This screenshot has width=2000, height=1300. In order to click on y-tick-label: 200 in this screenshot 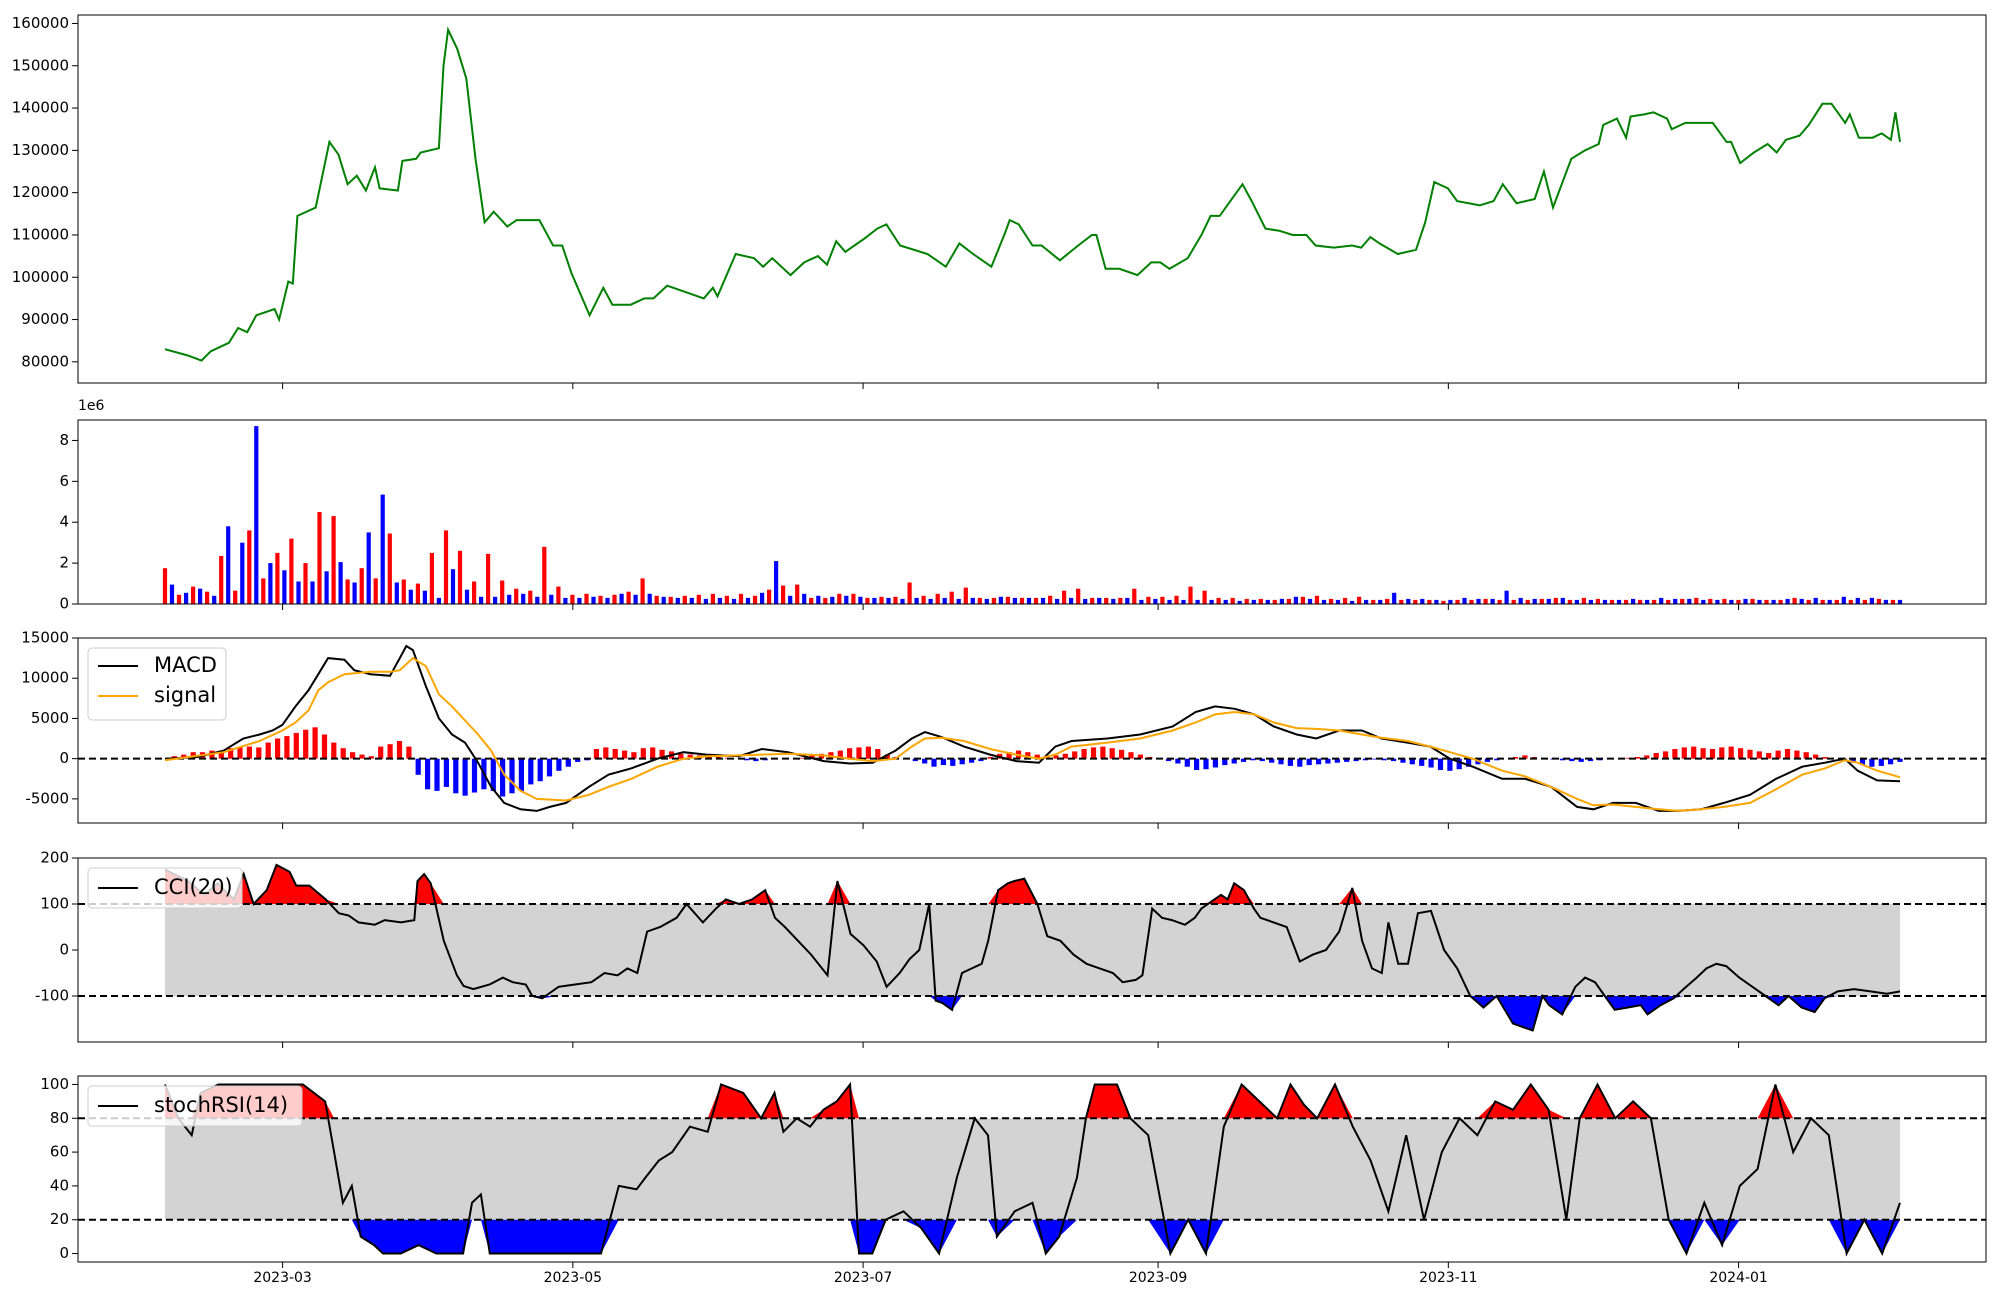, I will do `click(54, 858)`.